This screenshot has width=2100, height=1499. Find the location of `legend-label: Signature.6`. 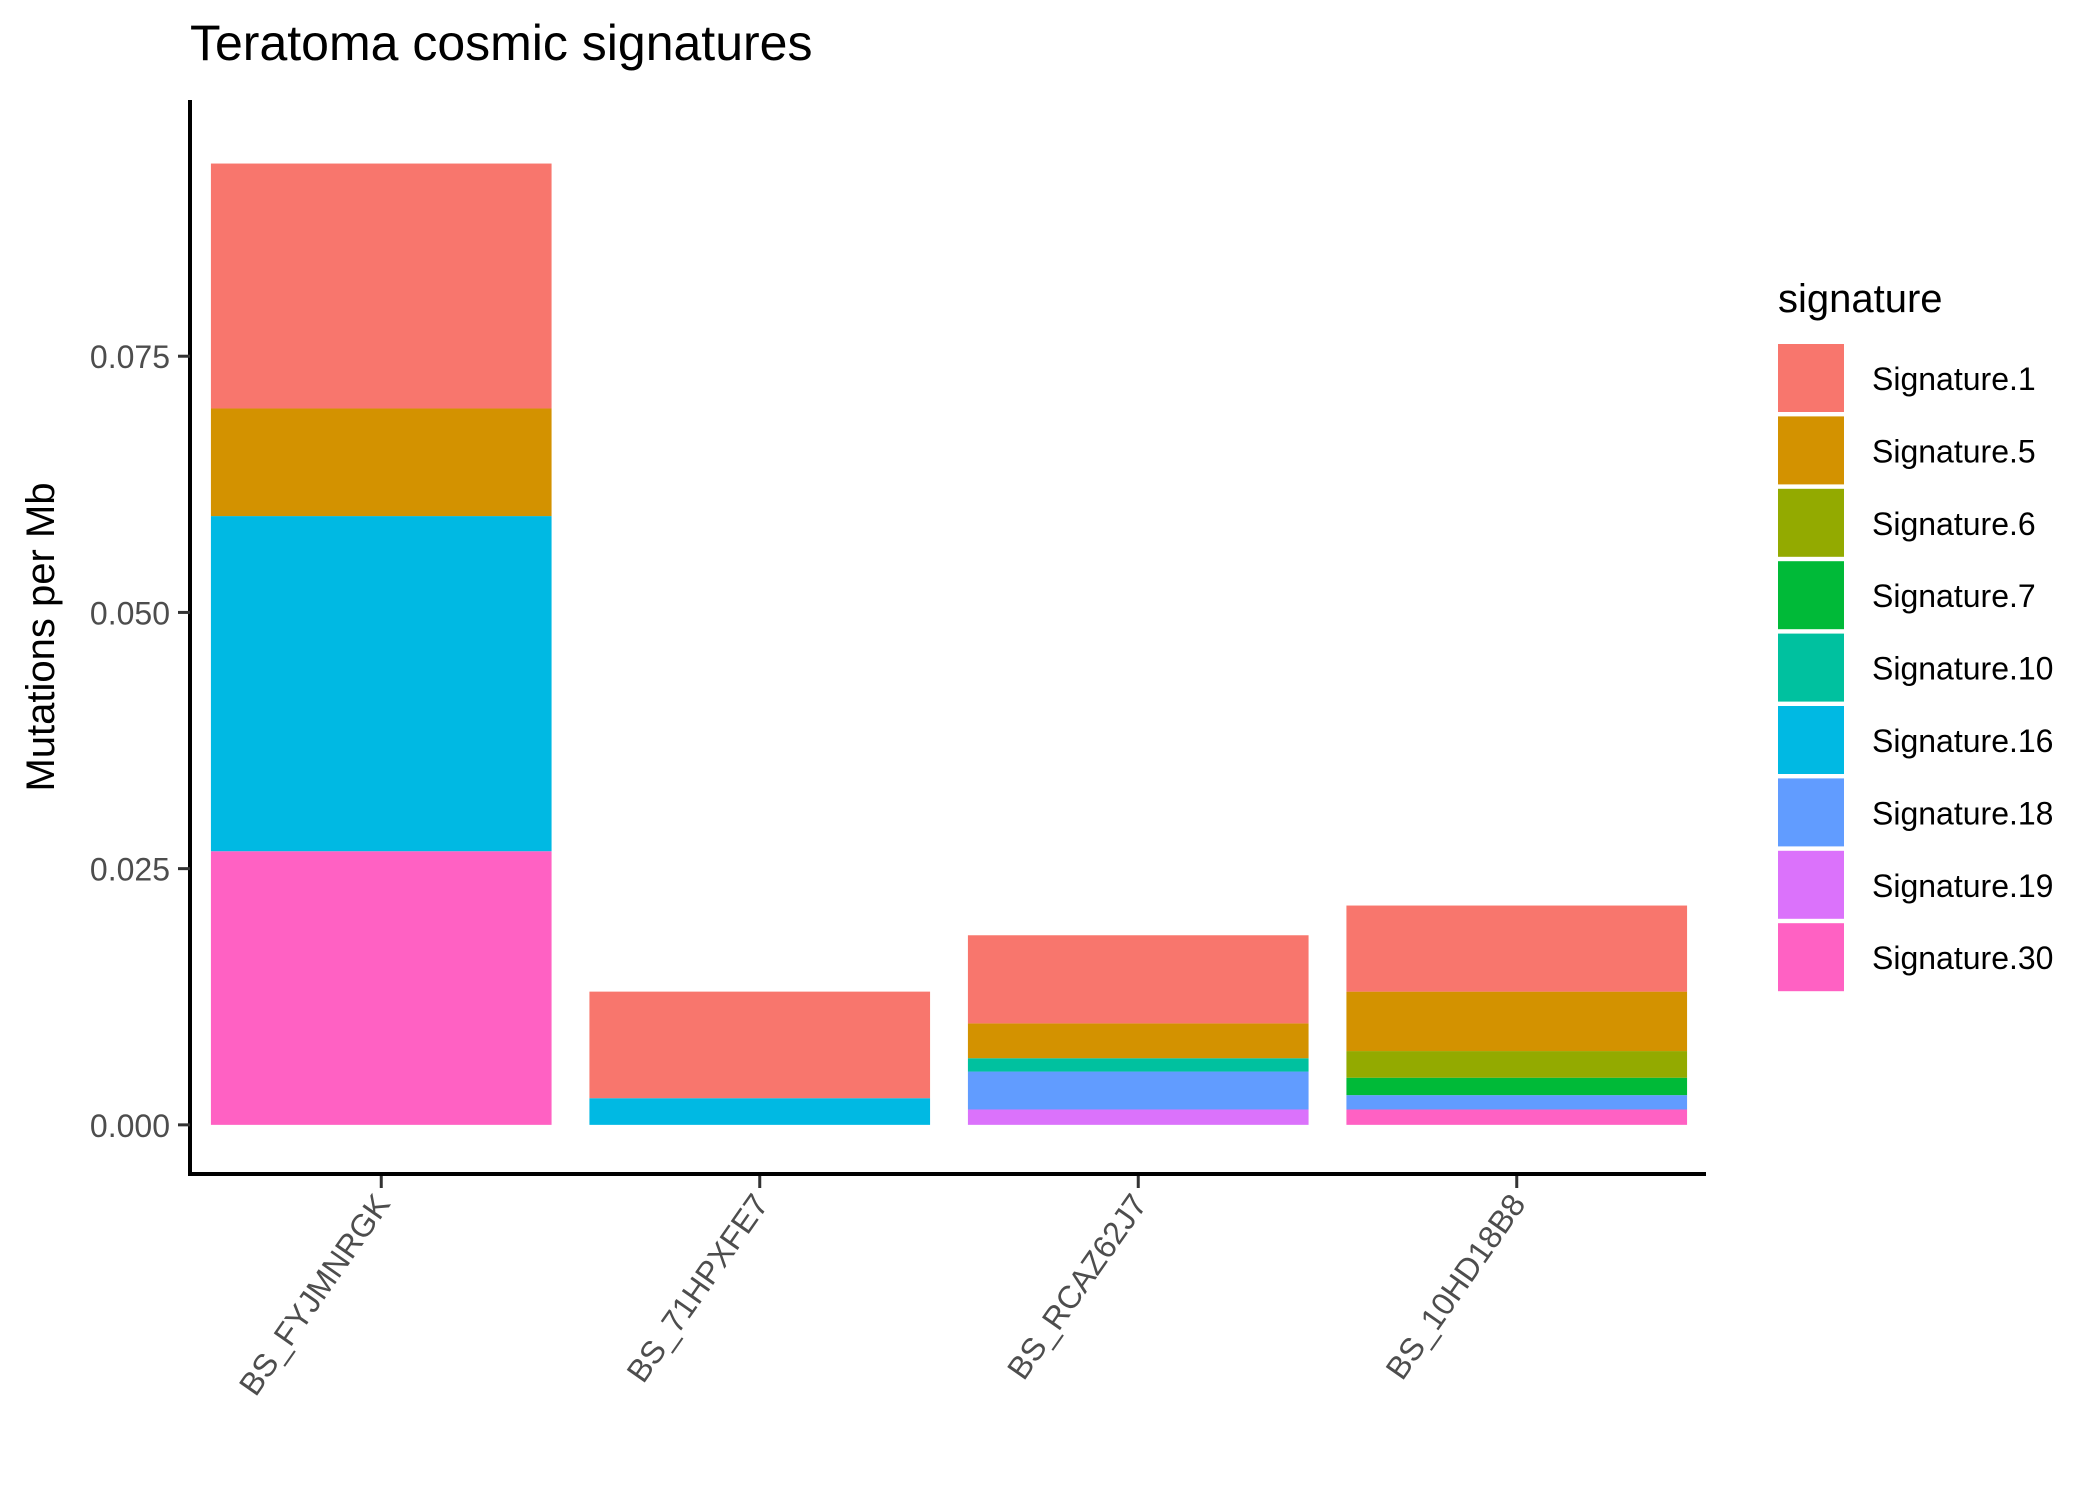

legend-label: Signature.6 is located at coordinates (1954, 524).